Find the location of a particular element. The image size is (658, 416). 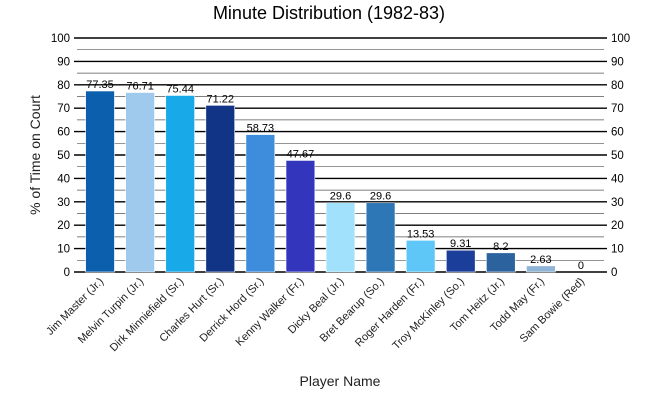

y-tick-label-right: 90 is located at coordinates (617, 62).